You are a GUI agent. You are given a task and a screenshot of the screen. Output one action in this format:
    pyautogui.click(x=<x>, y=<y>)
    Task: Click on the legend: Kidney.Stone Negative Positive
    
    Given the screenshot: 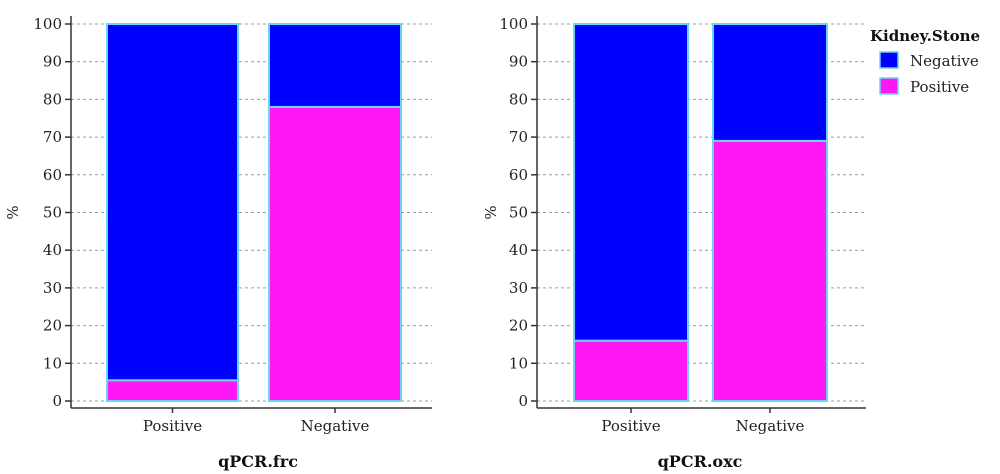 What is the action you would take?
    pyautogui.click(x=925, y=61)
    